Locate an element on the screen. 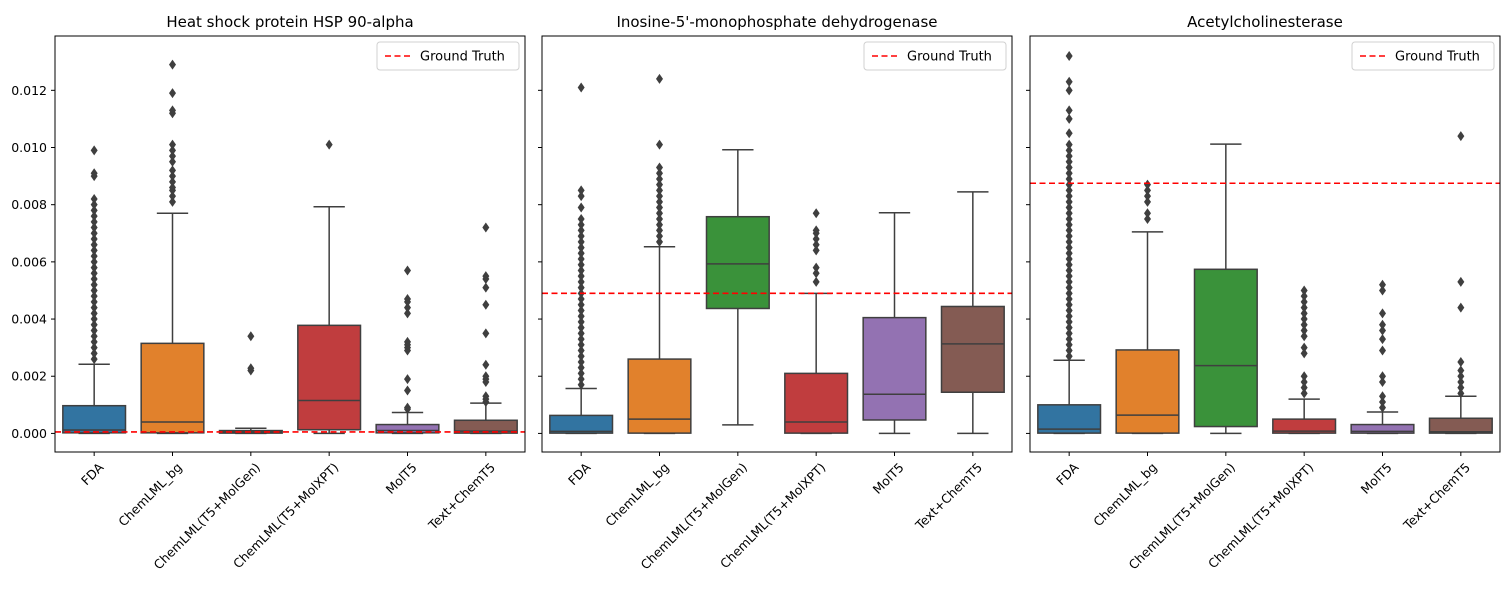 Image resolution: width=1512 pixels, height=600 pixels. legend-box is located at coordinates (448, 56).